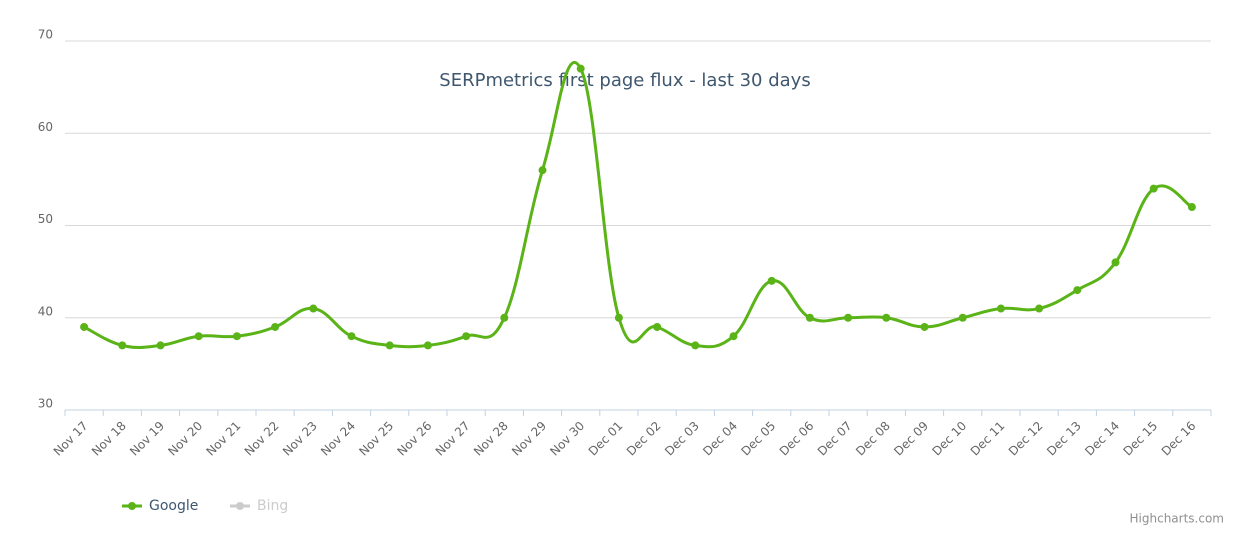 The image size is (1250, 547). I want to click on x-tick-label: Nov 25, so click(376, 439).